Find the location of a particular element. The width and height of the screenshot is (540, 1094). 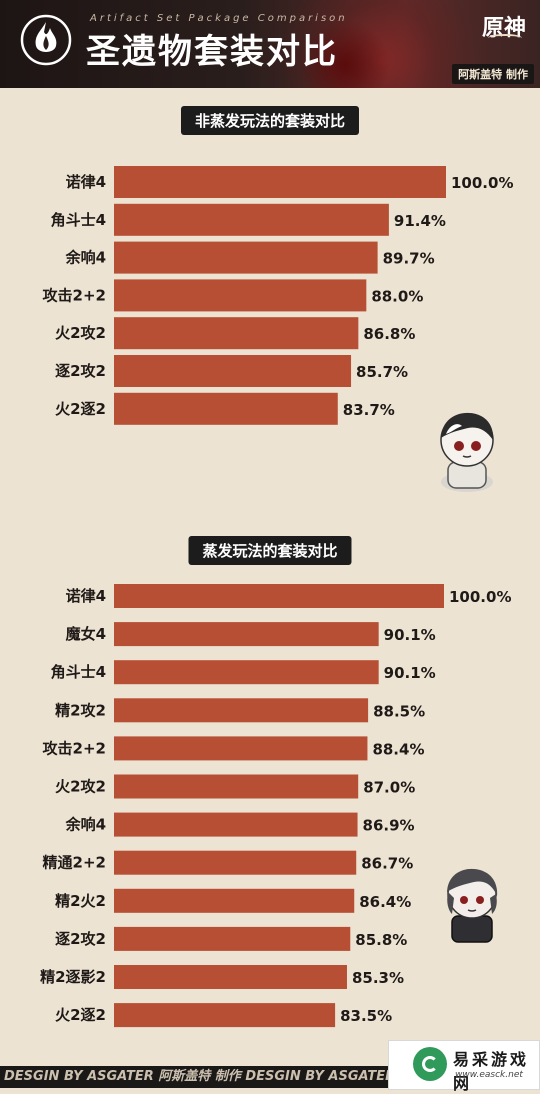

category-label: 精2攻2 is located at coordinates (80, 710).